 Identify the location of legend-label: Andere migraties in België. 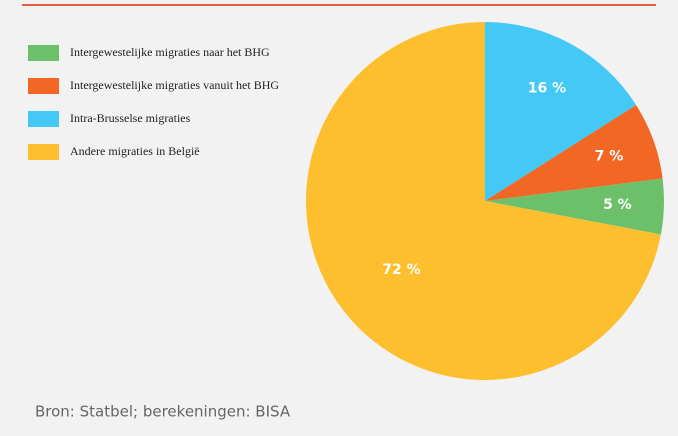
(135, 151).